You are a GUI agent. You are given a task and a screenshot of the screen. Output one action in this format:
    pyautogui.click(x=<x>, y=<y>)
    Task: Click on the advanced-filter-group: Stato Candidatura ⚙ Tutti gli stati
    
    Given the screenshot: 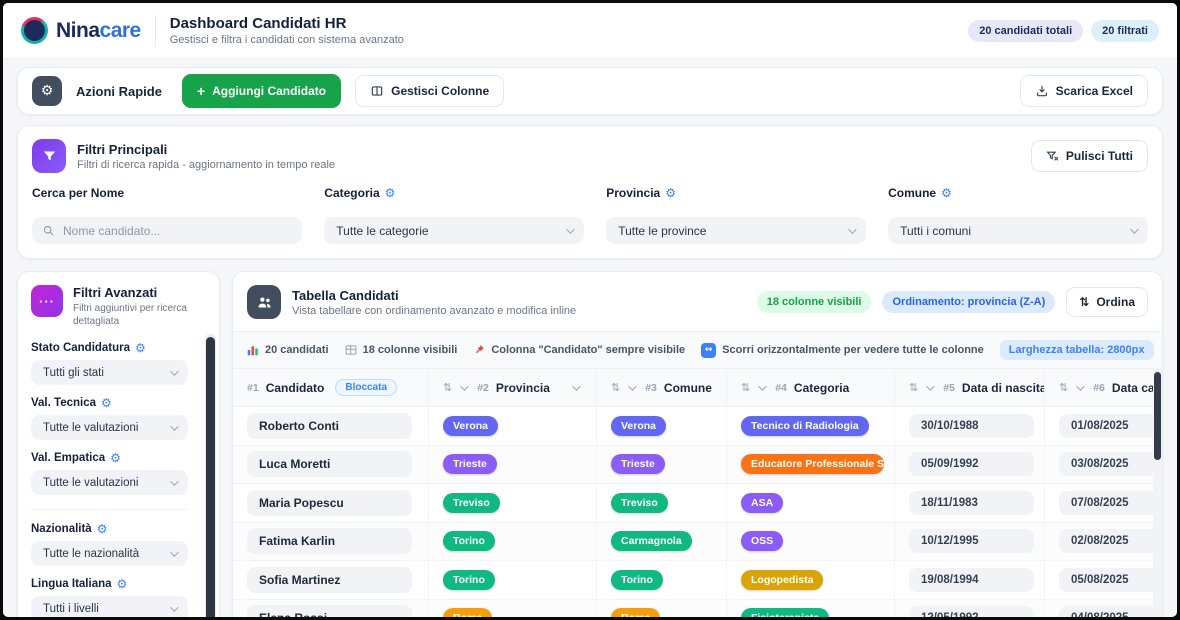 What is the action you would take?
    pyautogui.click(x=109, y=363)
    